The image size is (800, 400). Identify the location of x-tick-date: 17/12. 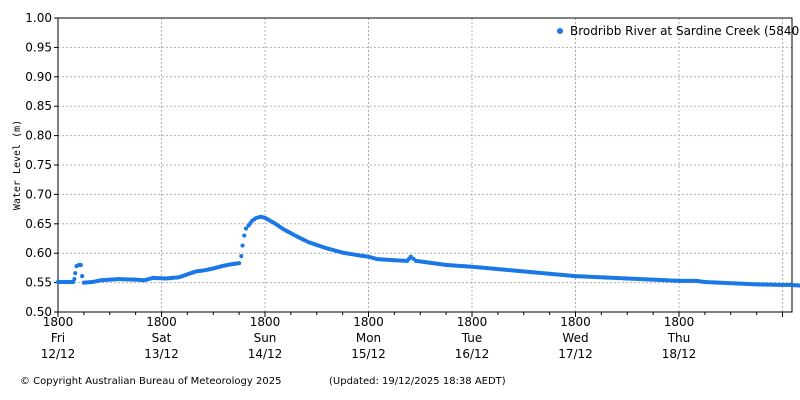
(575, 354).